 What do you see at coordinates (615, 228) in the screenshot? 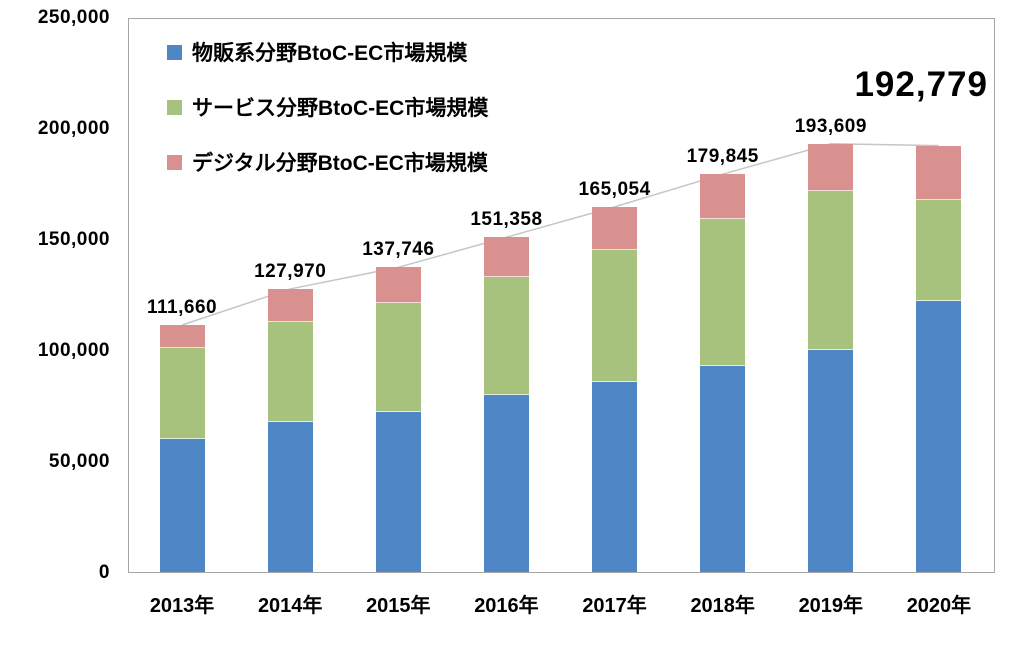
I see `bar-segment-pink-2017年` at bounding box center [615, 228].